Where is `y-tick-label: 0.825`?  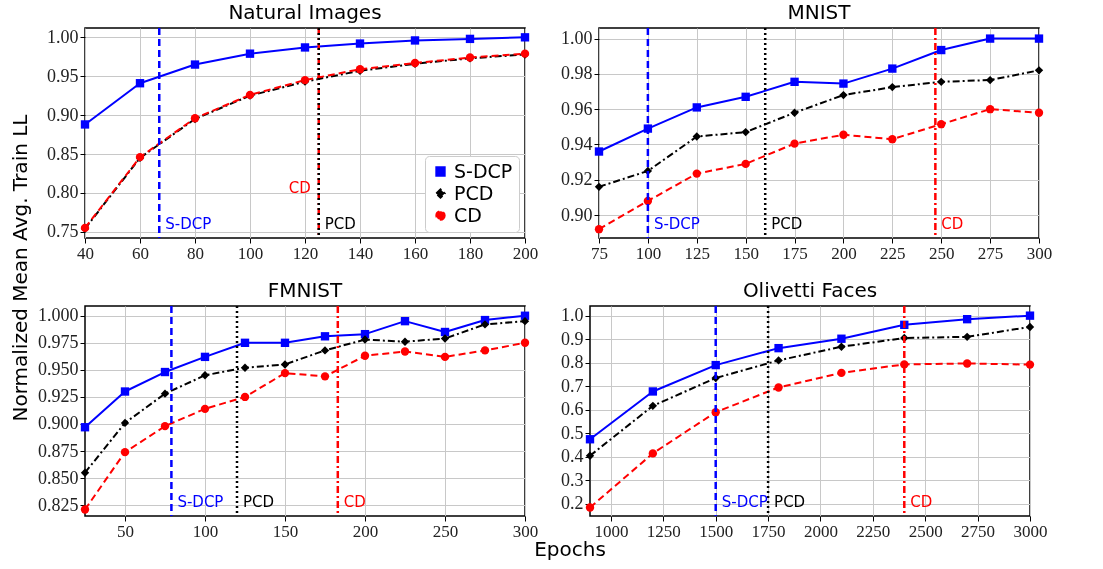 y-tick-label: 0.825 is located at coordinates (58, 504).